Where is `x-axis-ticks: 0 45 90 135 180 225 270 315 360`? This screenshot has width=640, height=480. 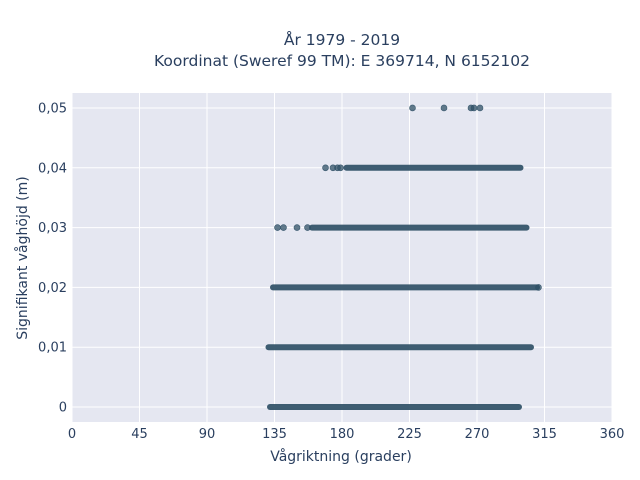
x-axis-ticks: 0 45 90 135 180 225 270 315 360 is located at coordinates (346, 434).